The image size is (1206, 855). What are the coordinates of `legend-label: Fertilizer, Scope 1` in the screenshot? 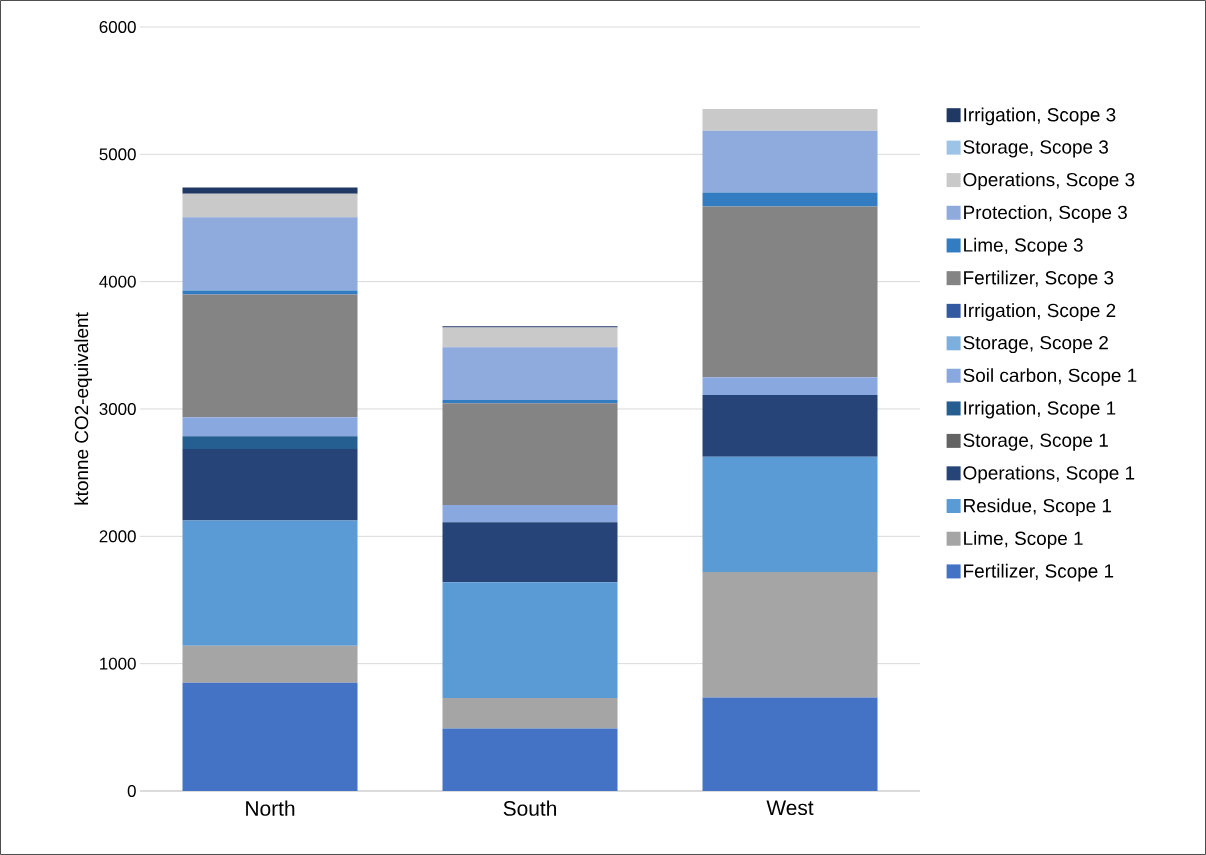 It's located at (1039, 572).